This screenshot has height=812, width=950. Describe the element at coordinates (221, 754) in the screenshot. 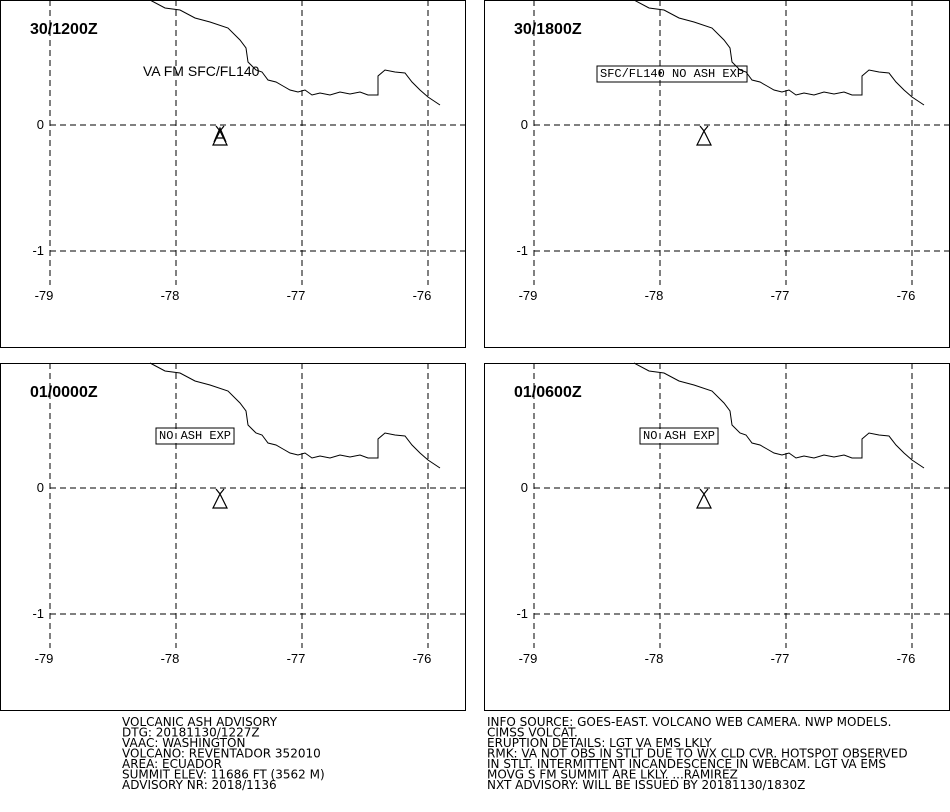

I see `advisory-line: VOLCANO: REVENTADOR 352010` at that location.